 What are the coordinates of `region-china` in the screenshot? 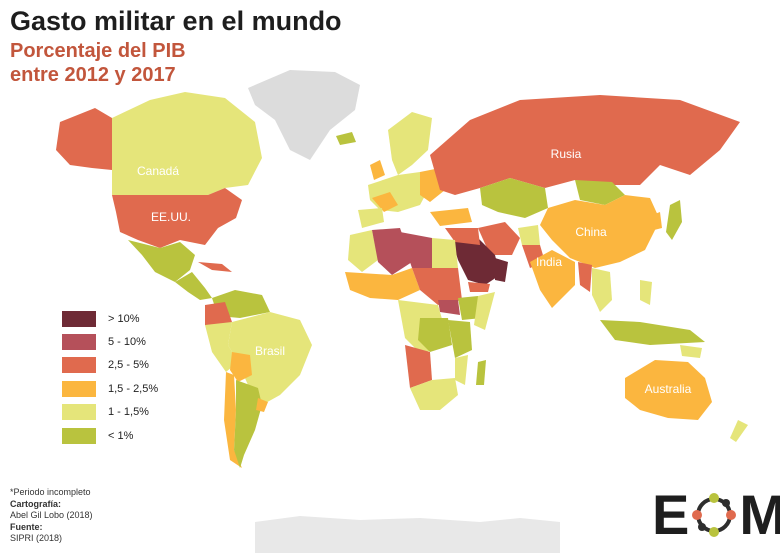 It's located at (600, 231).